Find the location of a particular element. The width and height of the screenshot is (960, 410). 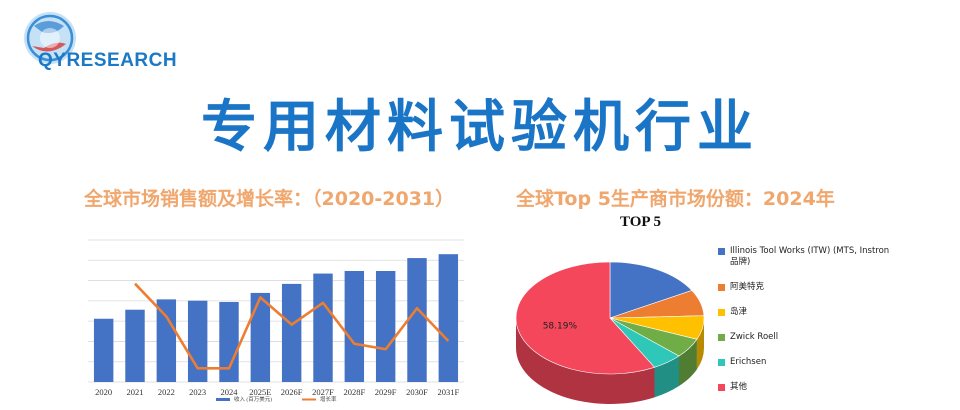

x-tick-label: 2026F is located at coordinates (292, 392).